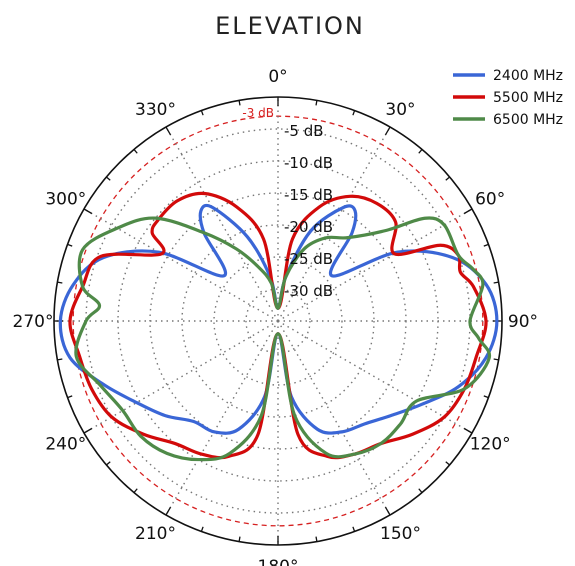 The image size is (575, 566). What do you see at coordinates (308, 259) in the screenshot?
I see `radial-label-4: -25 dB` at bounding box center [308, 259].